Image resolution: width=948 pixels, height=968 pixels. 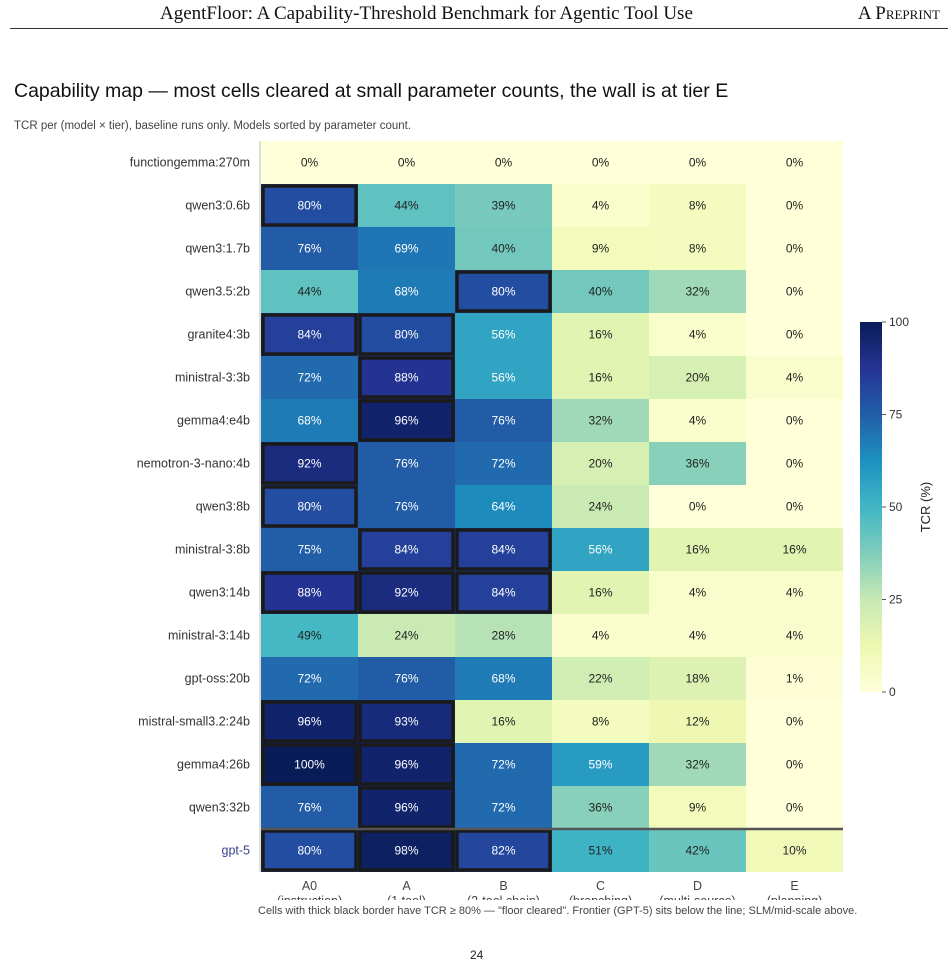 What do you see at coordinates (217, 292) in the screenshot?
I see `model-label: qwen3.5:2b` at bounding box center [217, 292].